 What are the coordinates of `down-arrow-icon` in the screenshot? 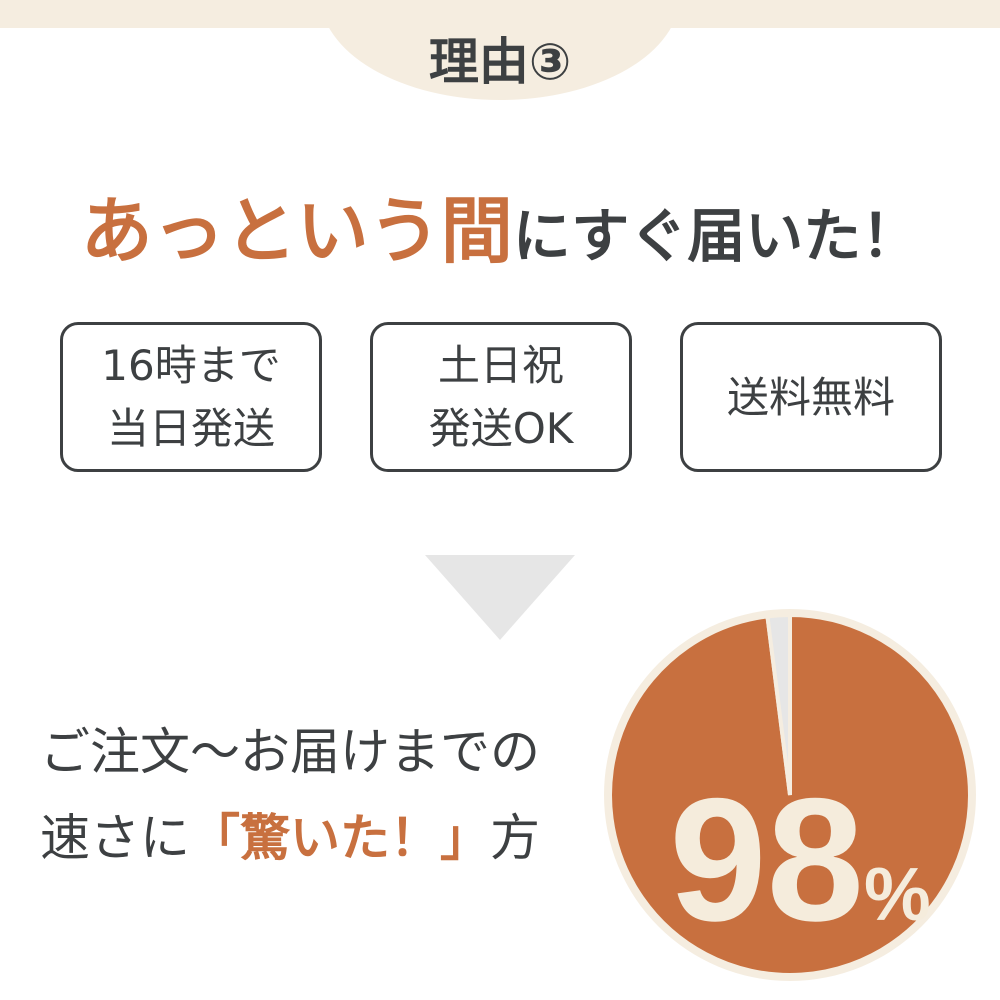 It's located at (500, 597).